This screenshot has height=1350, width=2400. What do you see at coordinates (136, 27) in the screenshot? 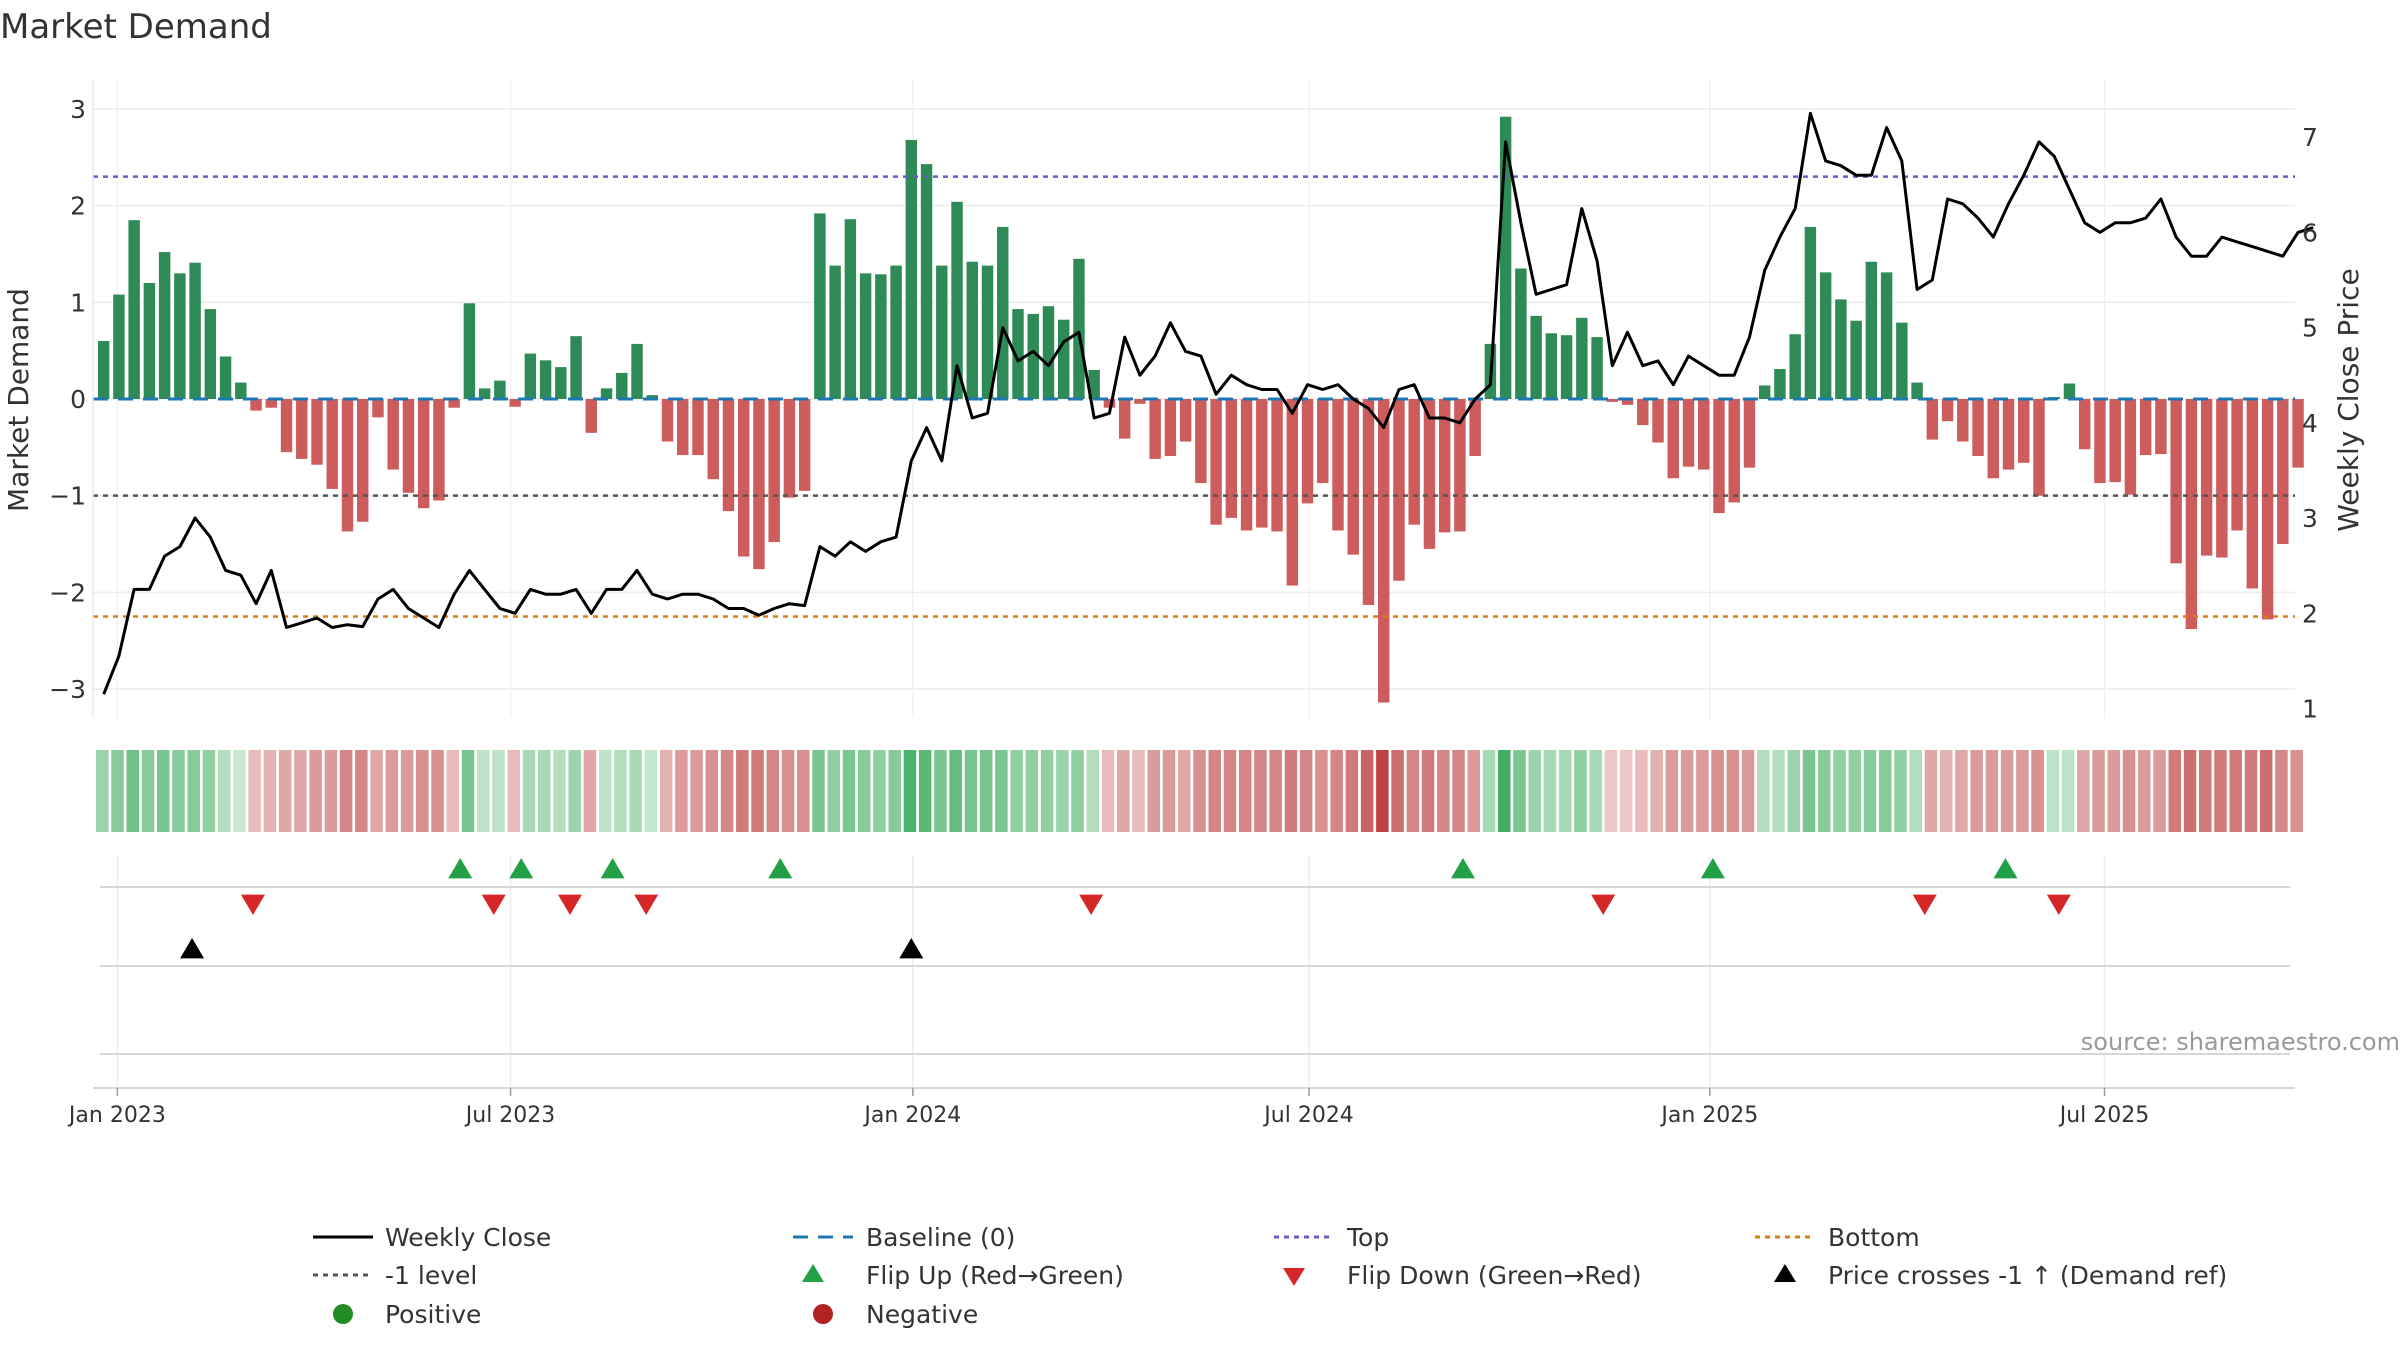
I see `chart-title: Market Demand` at bounding box center [136, 27].